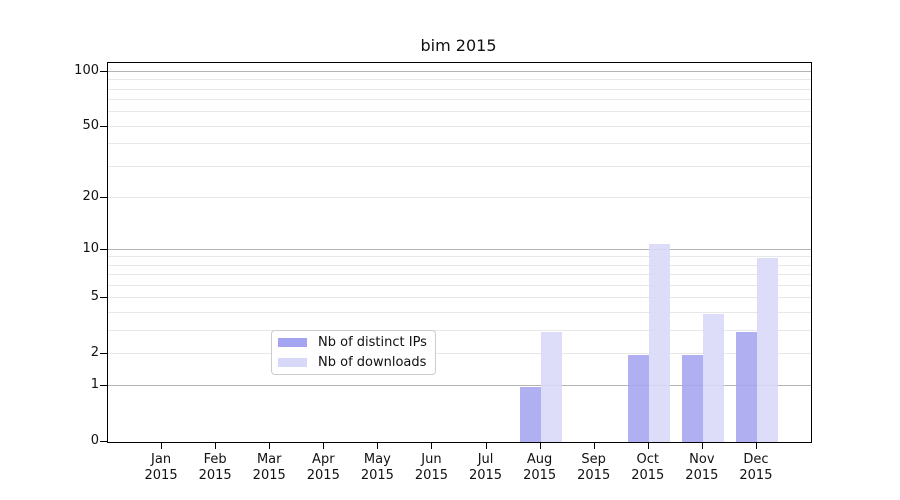 The image size is (900, 500). What do you see at coordinates (90, 248) in the screenshot?
I see `y-tick-label-10: 10` at bounding box center [90, 248].